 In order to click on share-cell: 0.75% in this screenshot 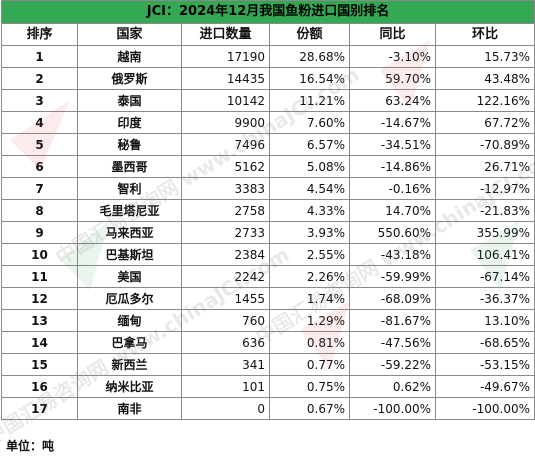, I will do `click(309, 386)`.